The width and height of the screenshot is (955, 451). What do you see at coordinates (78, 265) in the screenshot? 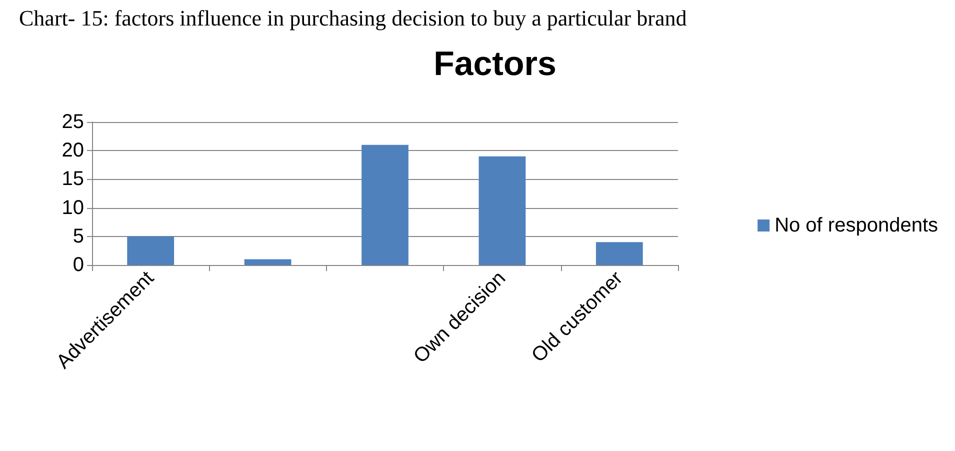
I see `y-tick-label: 0` at bounding box center [78, 265].